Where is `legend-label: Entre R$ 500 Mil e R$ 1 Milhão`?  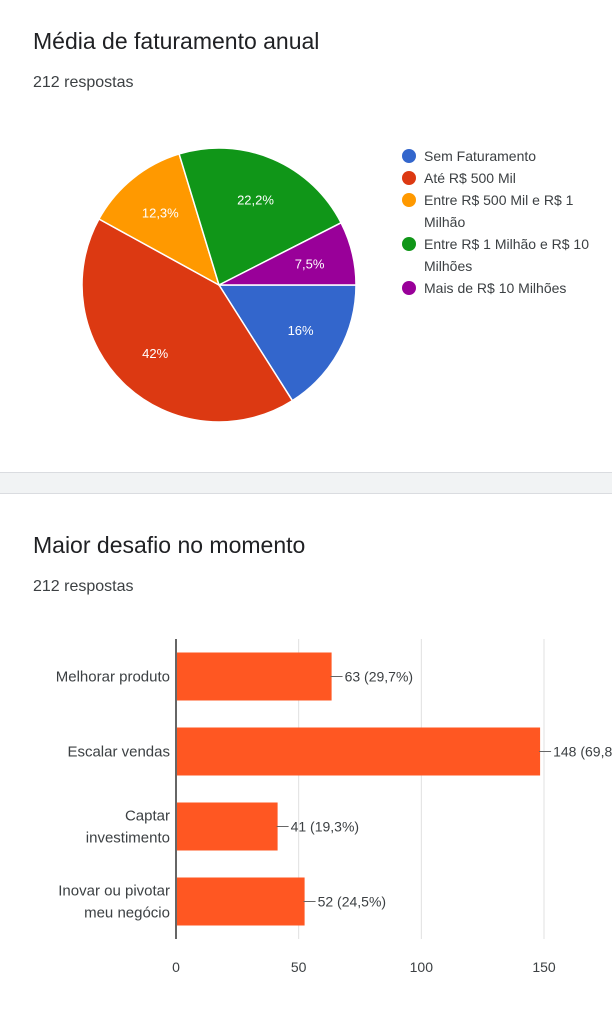
legend-label: Entre R$ 500 Mil e R$ 1 Milhão is located at coordinates (499, 211).